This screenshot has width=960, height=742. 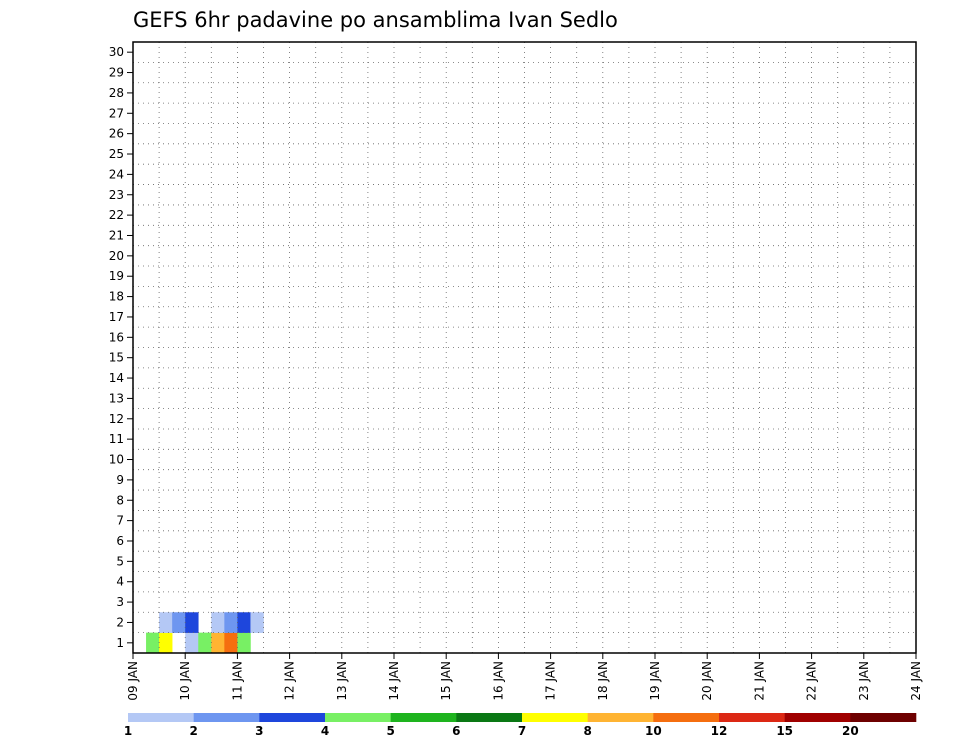 I want to click on y-tick-label: 25, so click(x=116, y=154).